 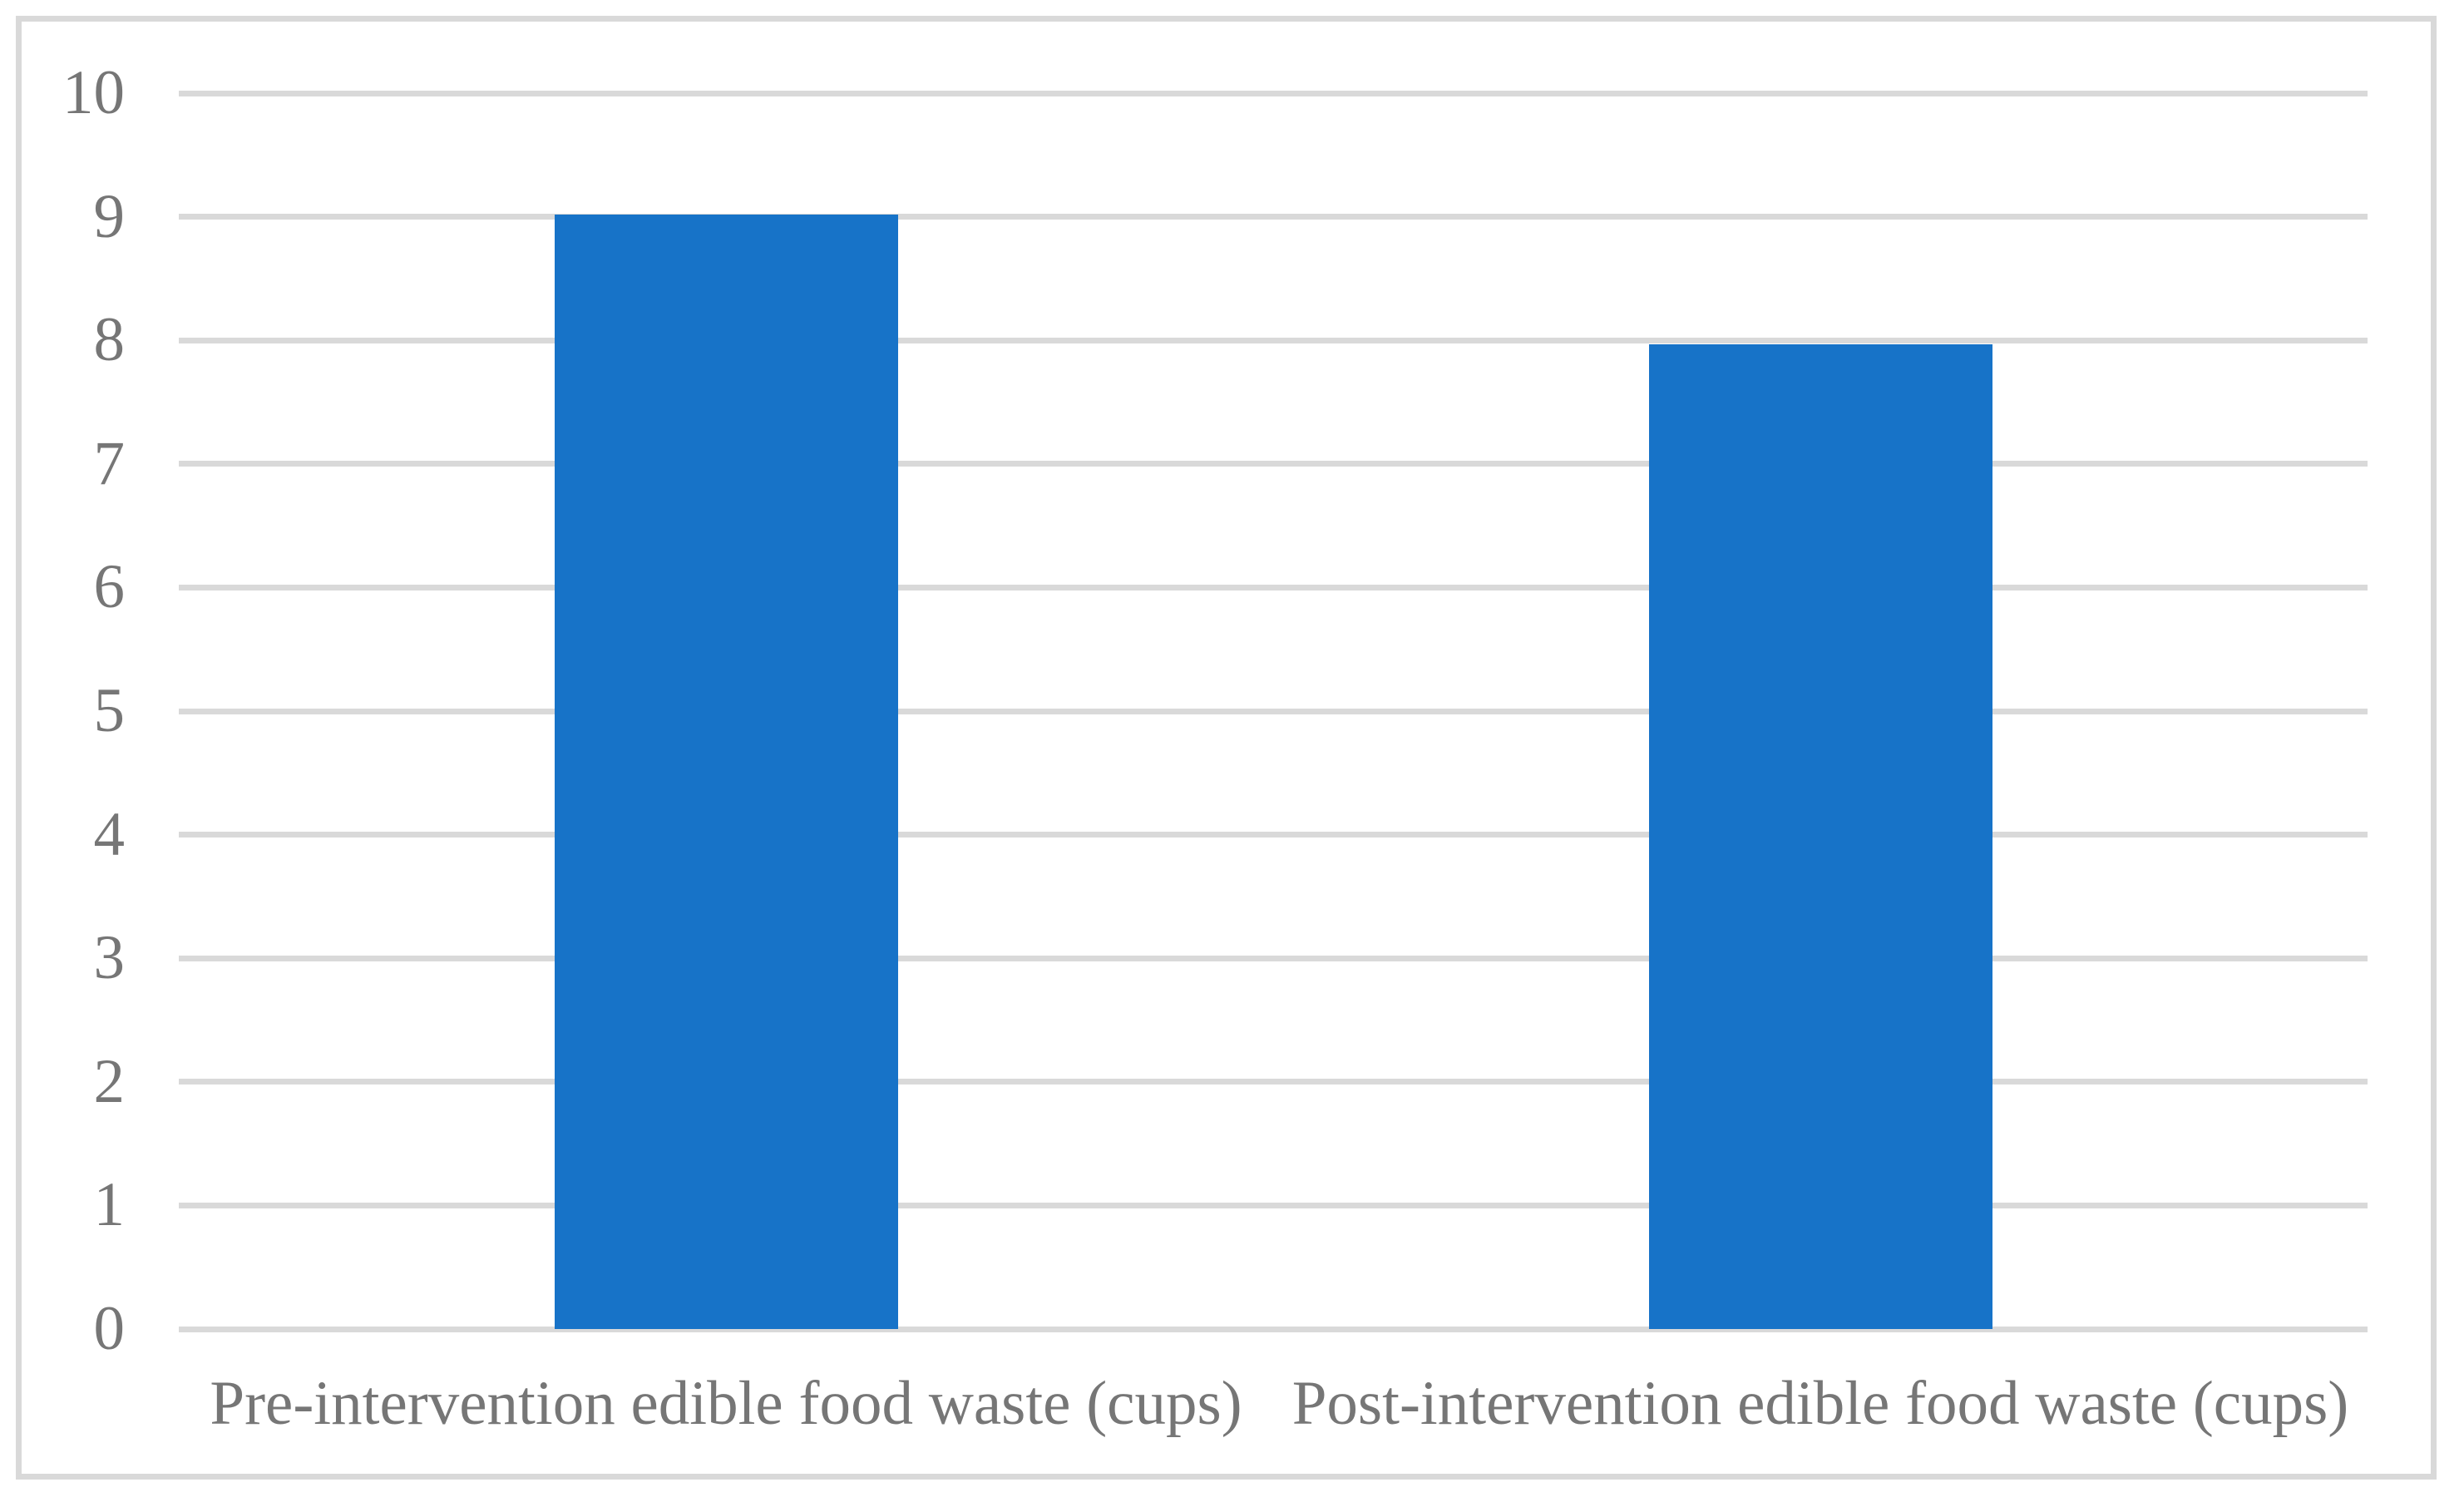 I want to click on y-tick-label-0: 0, so click(x=109, y=1328).